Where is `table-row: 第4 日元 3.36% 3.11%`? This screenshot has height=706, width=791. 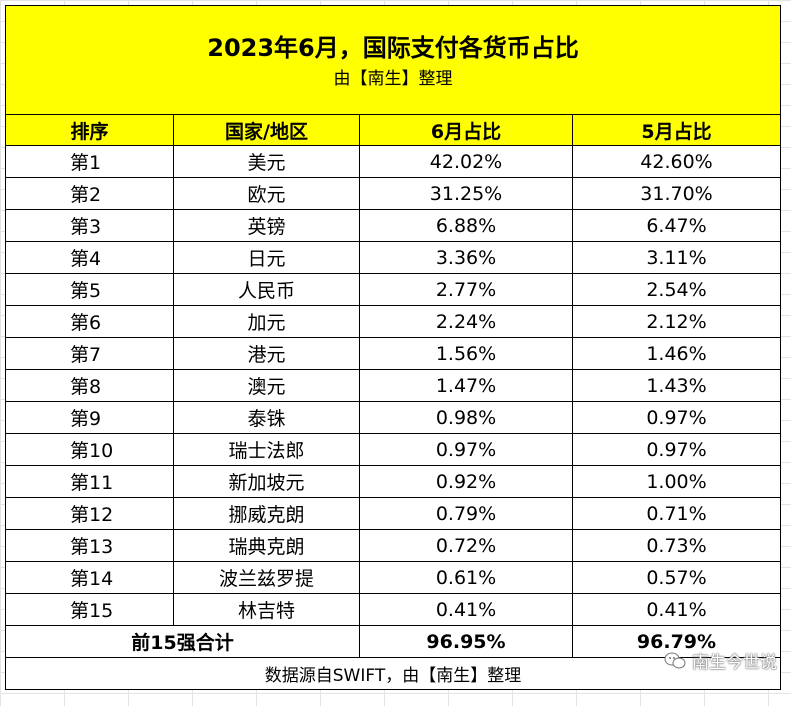
table-row: 第4 日元 3.36% 3.11% is located at coordinates (393, 257).